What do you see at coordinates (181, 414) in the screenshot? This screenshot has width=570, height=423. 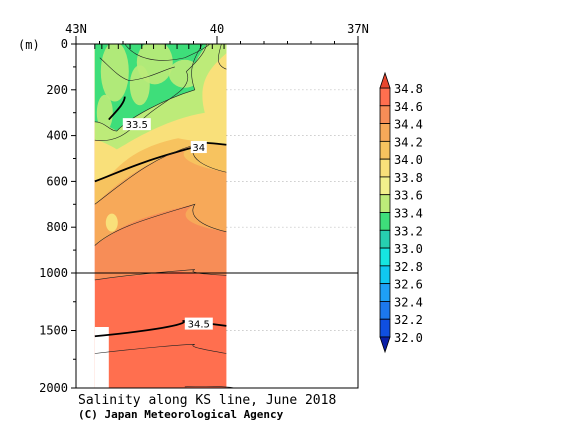 I see `chart-credit: (C) Japan Meteorological Agency` at bounding box center [181, 414].